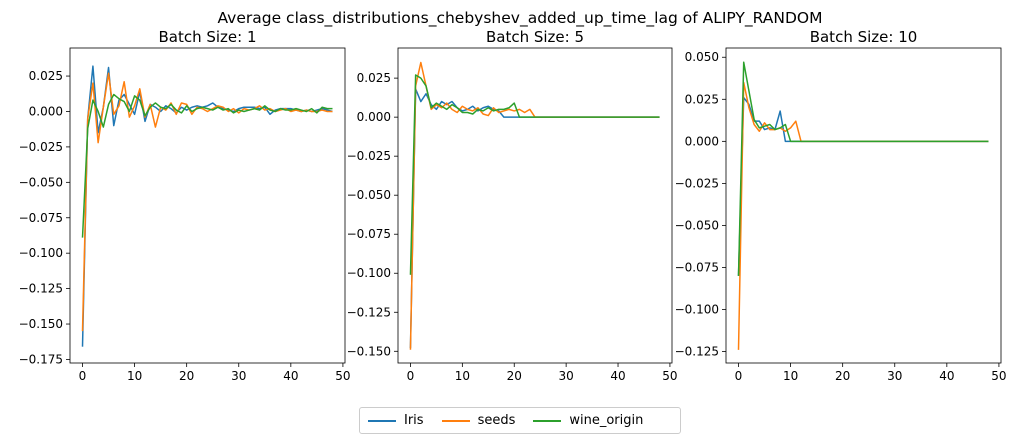 The image size is (1017, 445). What do you see at coordinates (382, 420) in the screenshot?
I see `legend-swatch-iris` at bounding box center [382, 420].